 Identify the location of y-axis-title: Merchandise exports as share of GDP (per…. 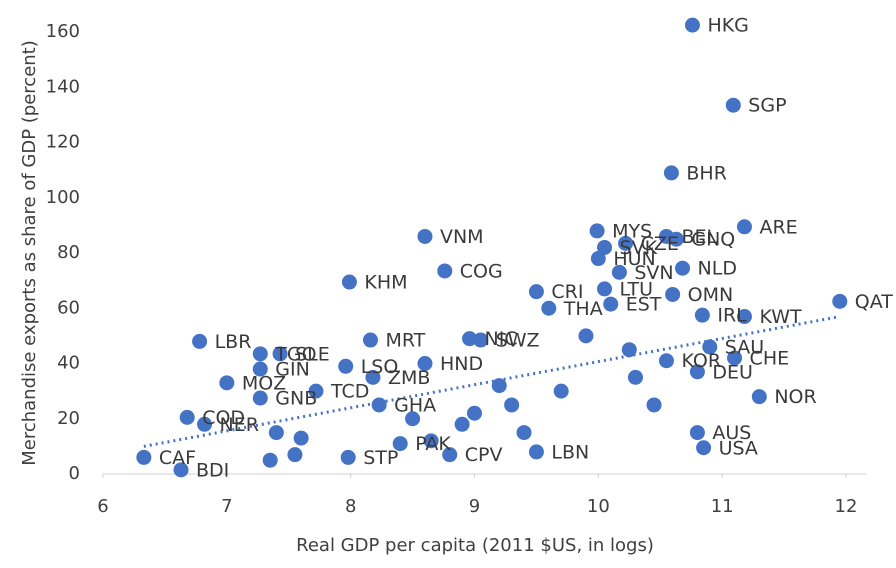
(29, 253).